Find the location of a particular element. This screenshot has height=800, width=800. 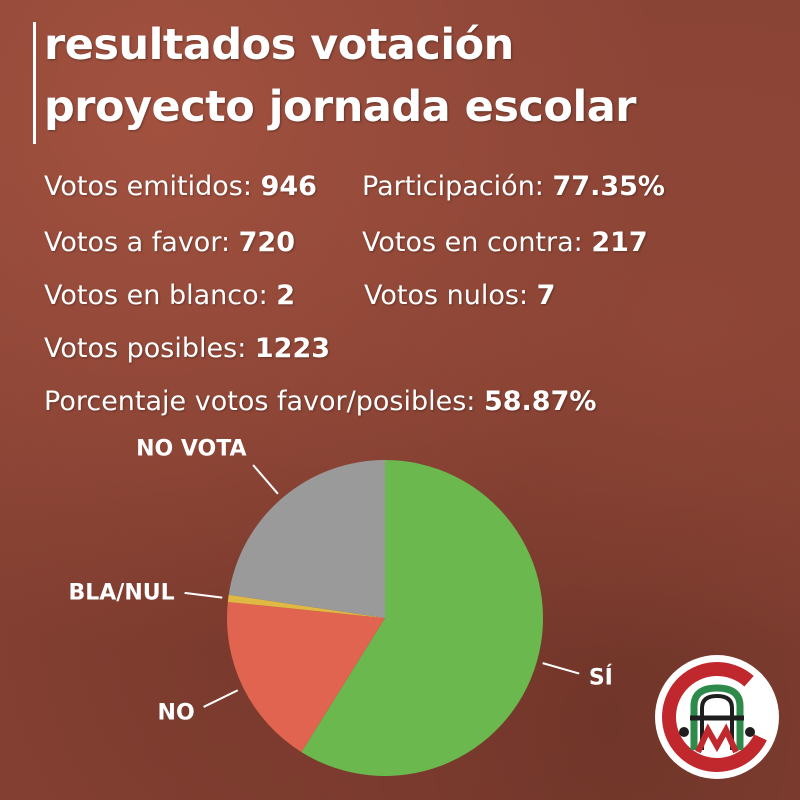

title-line-1: resultados votación is located at coordinates (279, 45).